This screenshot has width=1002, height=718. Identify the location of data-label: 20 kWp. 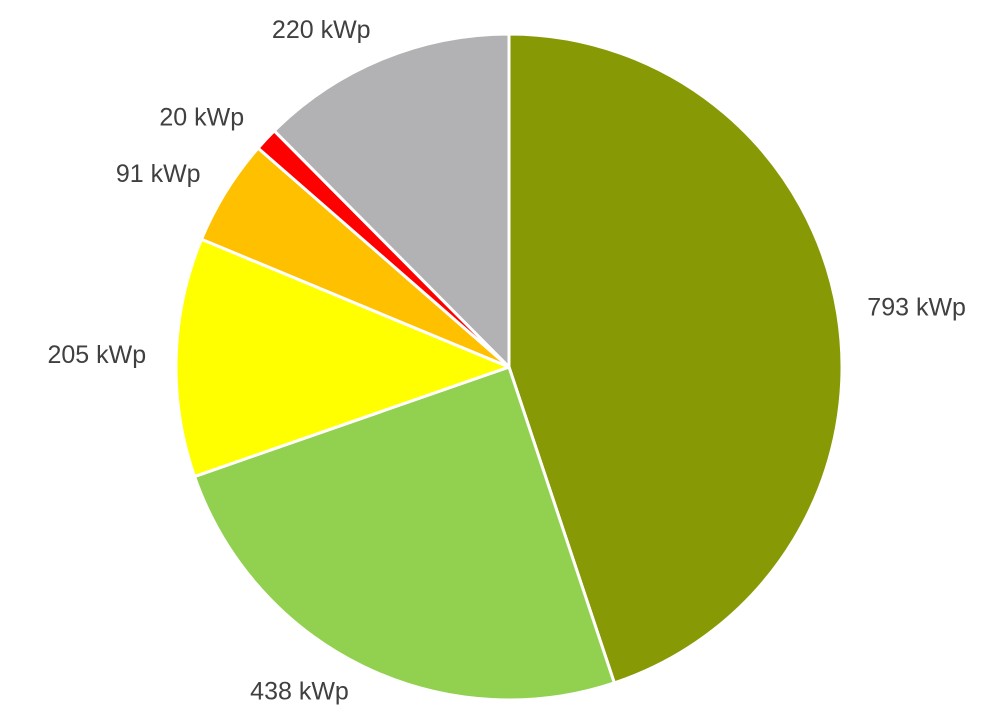
(201, 117).